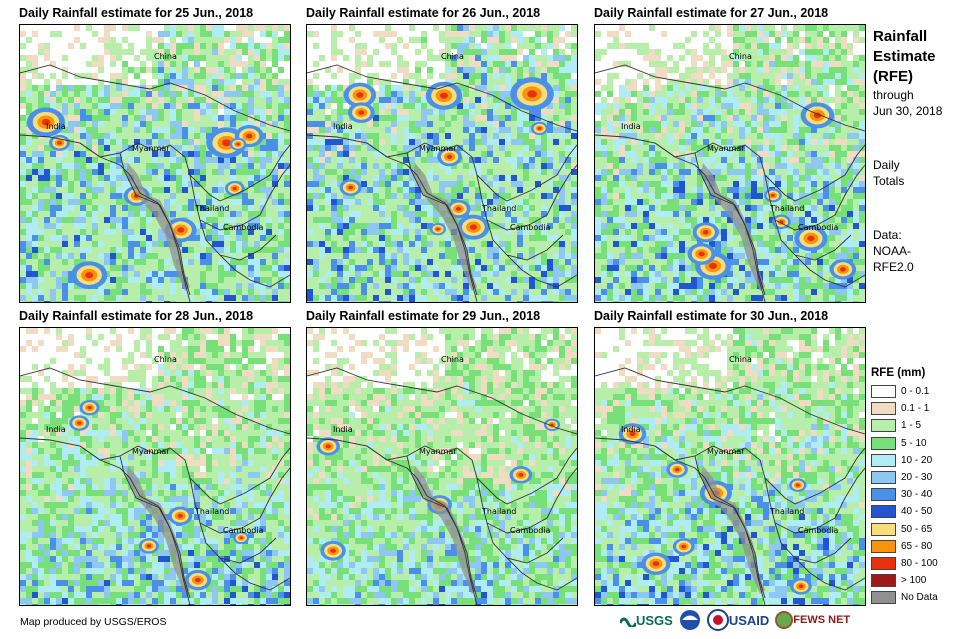 This screenshot has height=639, width=967. Describe the element at coordinates (893, 76) in the screenshot. I see `title-line-3: (RFE)` at that location.